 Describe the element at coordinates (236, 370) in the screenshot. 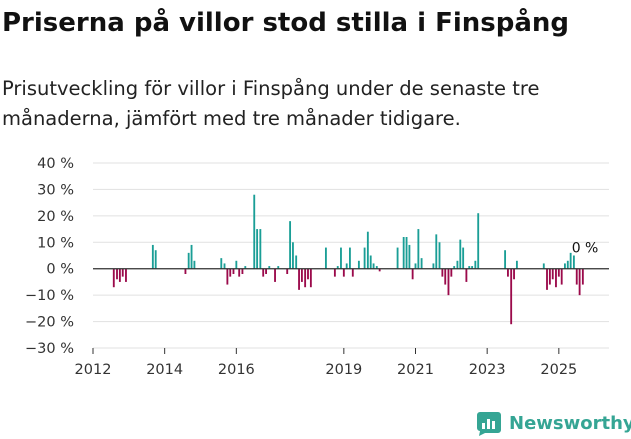

I see `x-tick-label: 2016` at that location.